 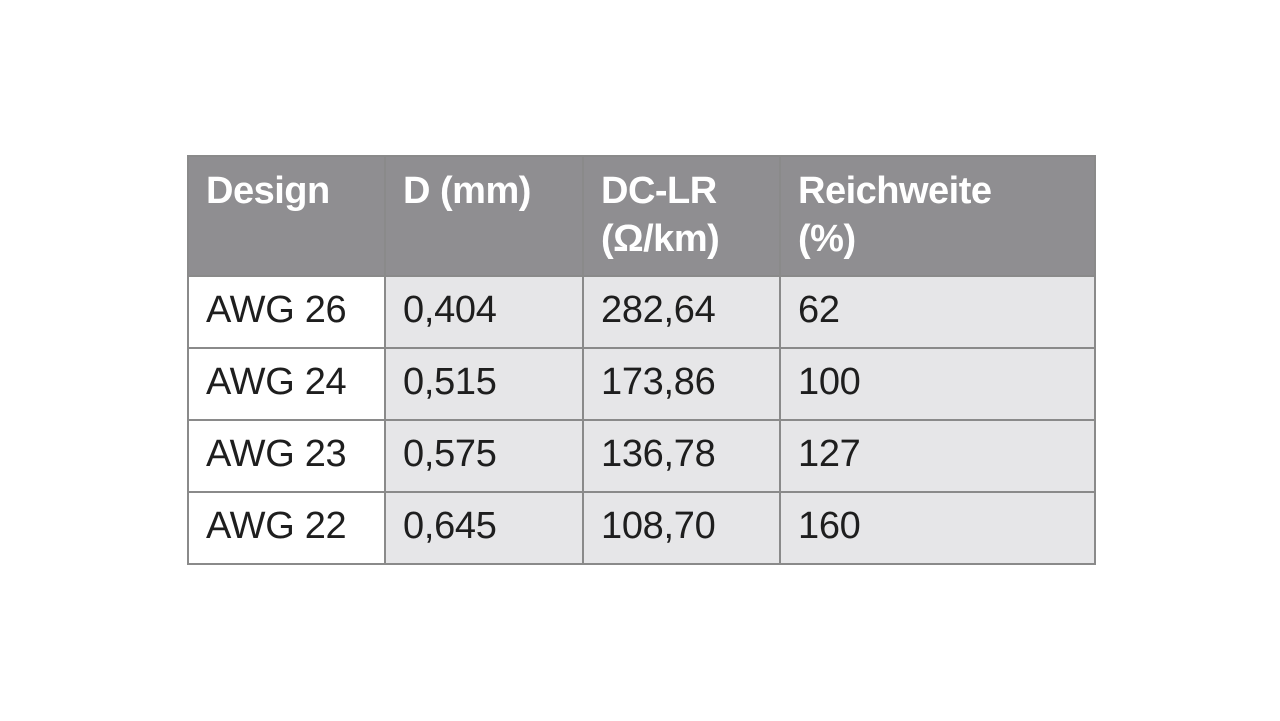 What do you see at coordinates (660, 239) in the screenshot?
I see `header-dc-loop-resistance-unit: (Ω/km)` at bounding box center [660, 239].